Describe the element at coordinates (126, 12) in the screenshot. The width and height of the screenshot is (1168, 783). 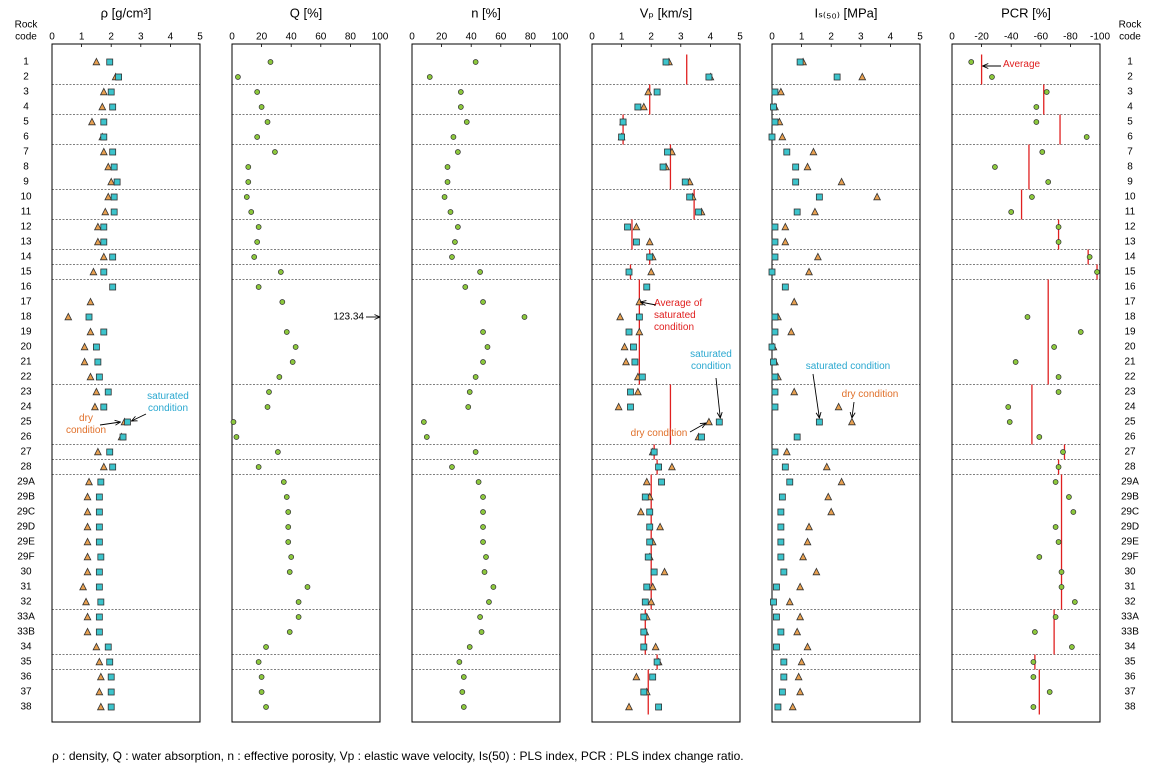
I see `panel-title: ρ [g/cm³]` at that location.